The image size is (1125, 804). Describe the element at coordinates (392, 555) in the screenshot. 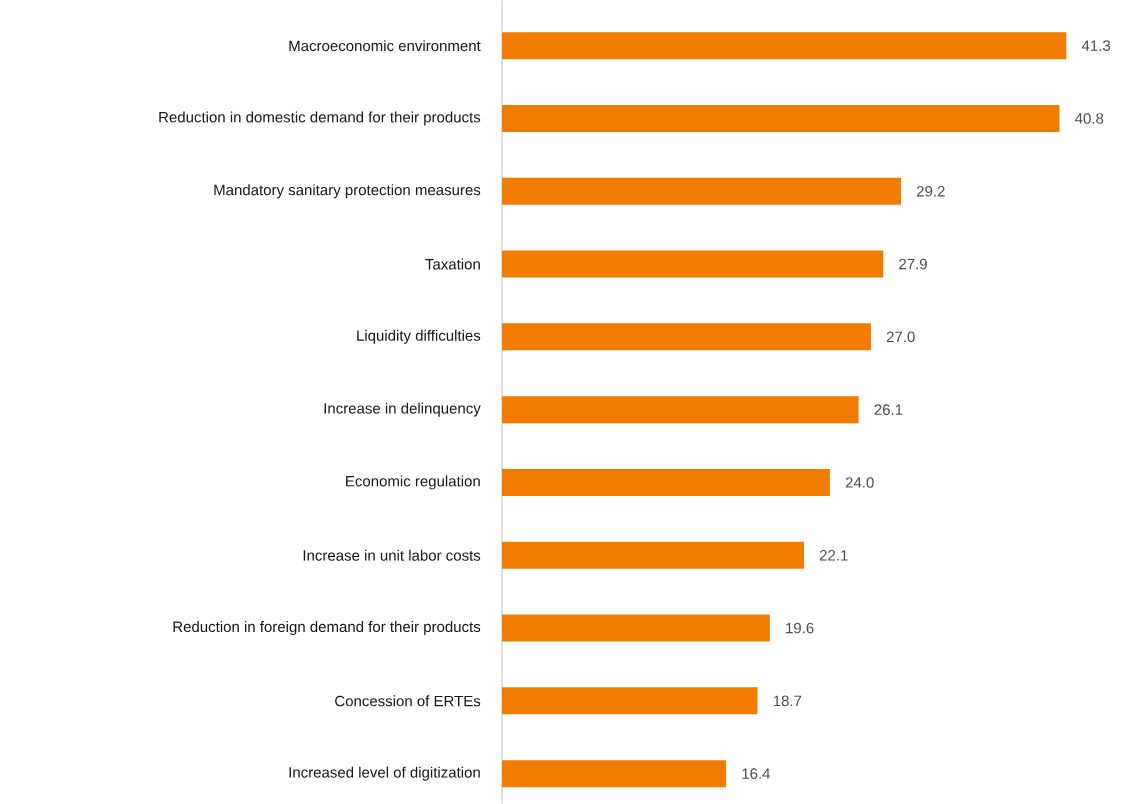

I see `y-tick-label: Increase in unit labor costs` at that location.